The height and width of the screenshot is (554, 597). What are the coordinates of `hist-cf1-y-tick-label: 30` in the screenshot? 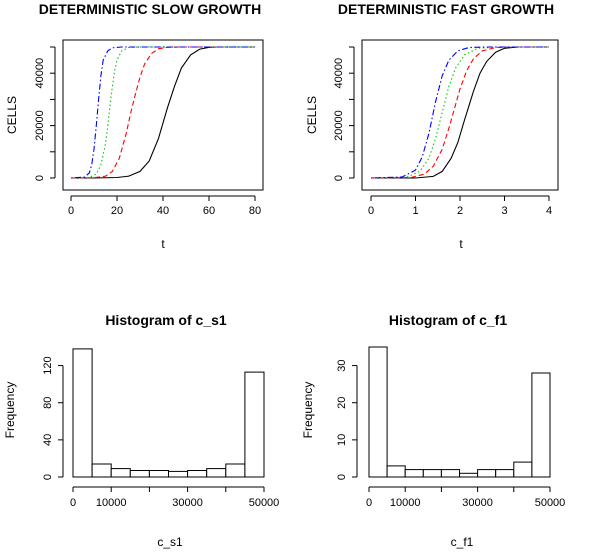 It's located at (342, 365).